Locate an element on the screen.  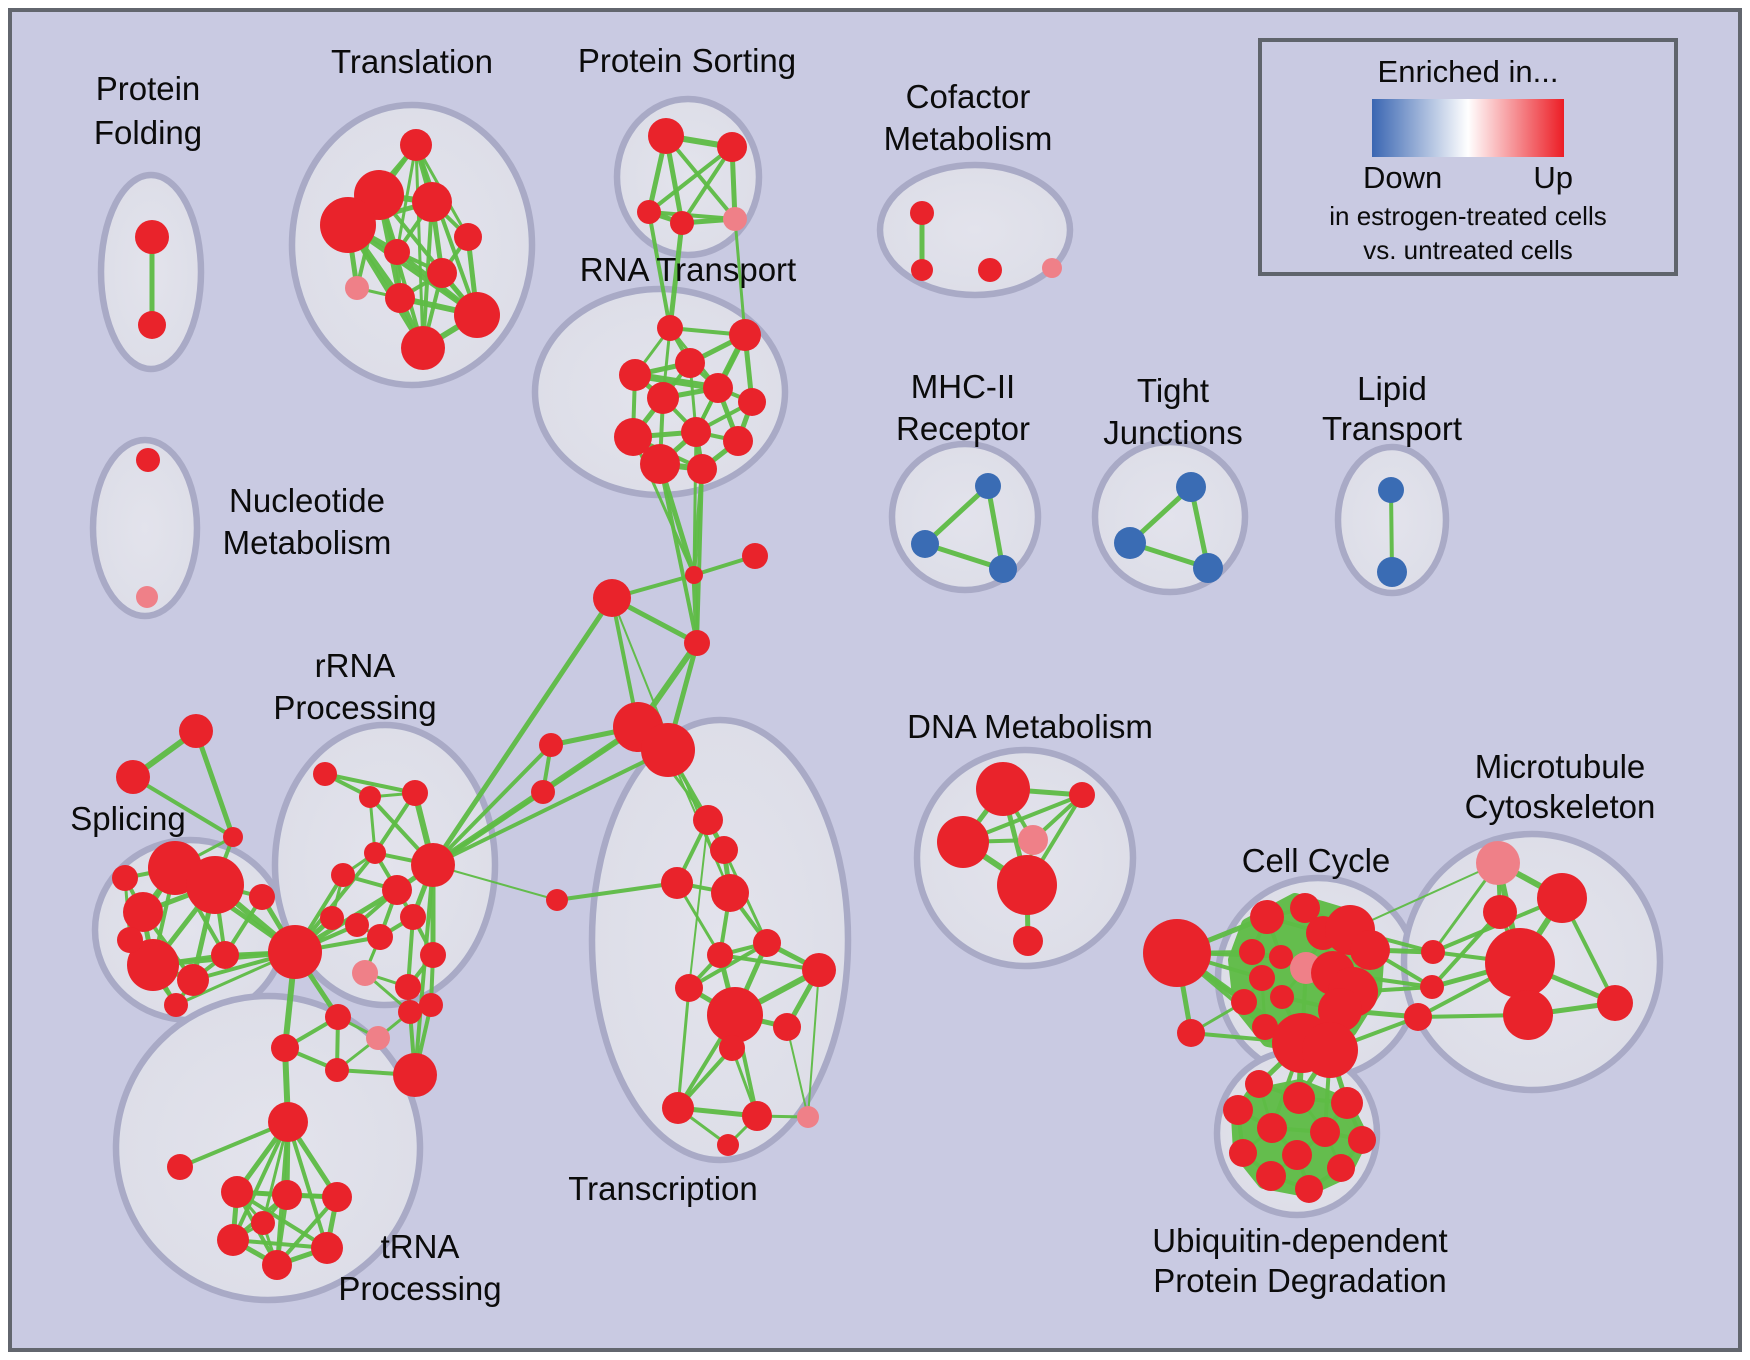
cluster-label-tight-junctions: Tight Junctions is located at coordinates (1172, 411).